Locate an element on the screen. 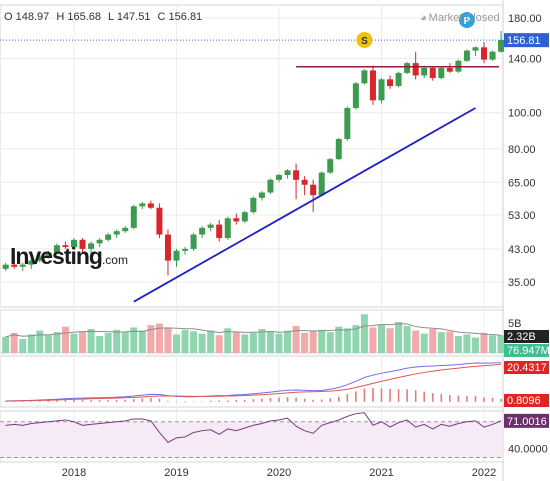 This screenshot has width=550, height=481. marker-P-icon is located at coordinates (466, 20).